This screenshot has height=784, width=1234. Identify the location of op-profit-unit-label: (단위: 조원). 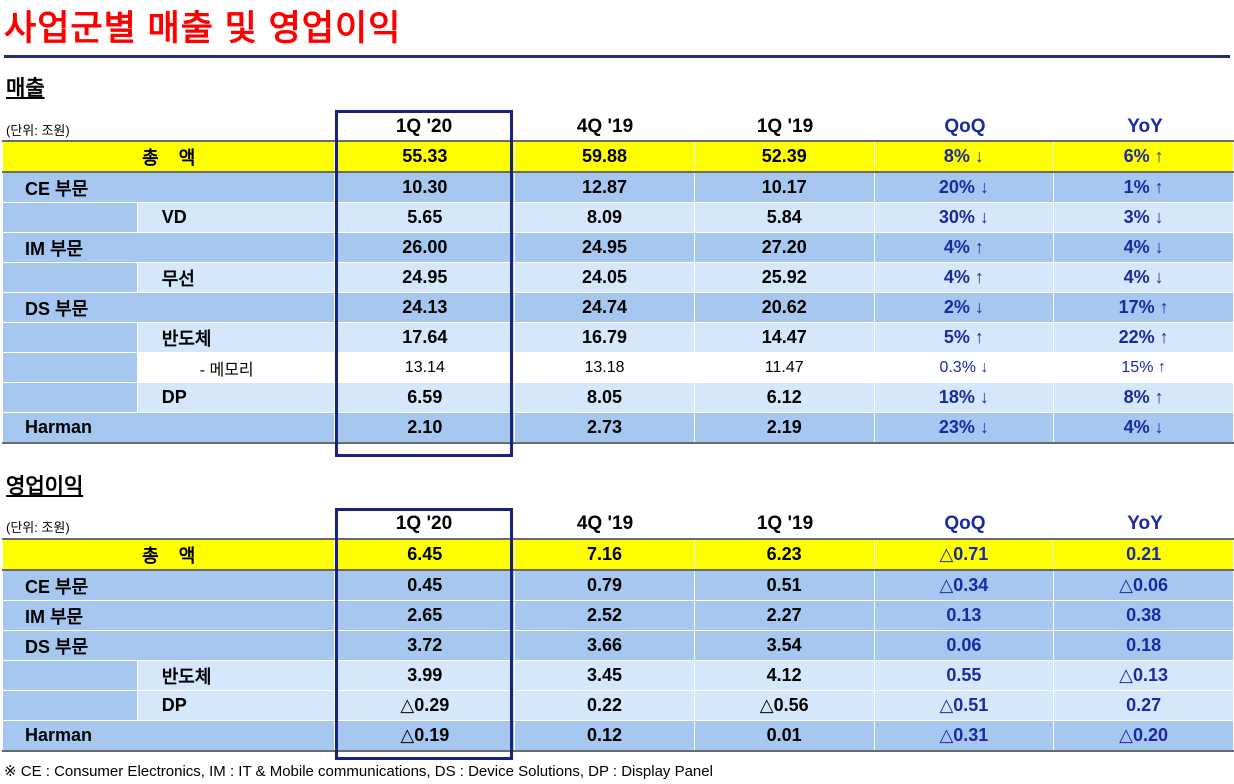
(38, 527).